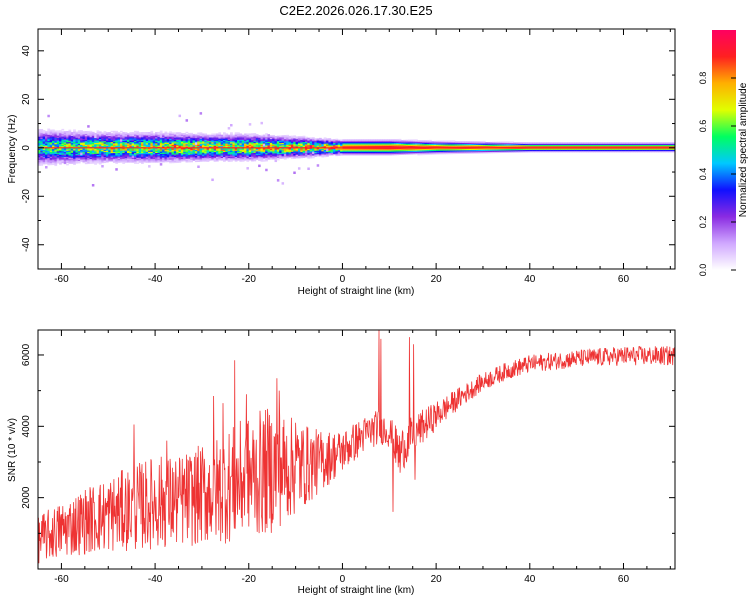 This screenshot has width=750, height=600. I want to click on colorbar-tick-label: 0.6, so click(703, 126).